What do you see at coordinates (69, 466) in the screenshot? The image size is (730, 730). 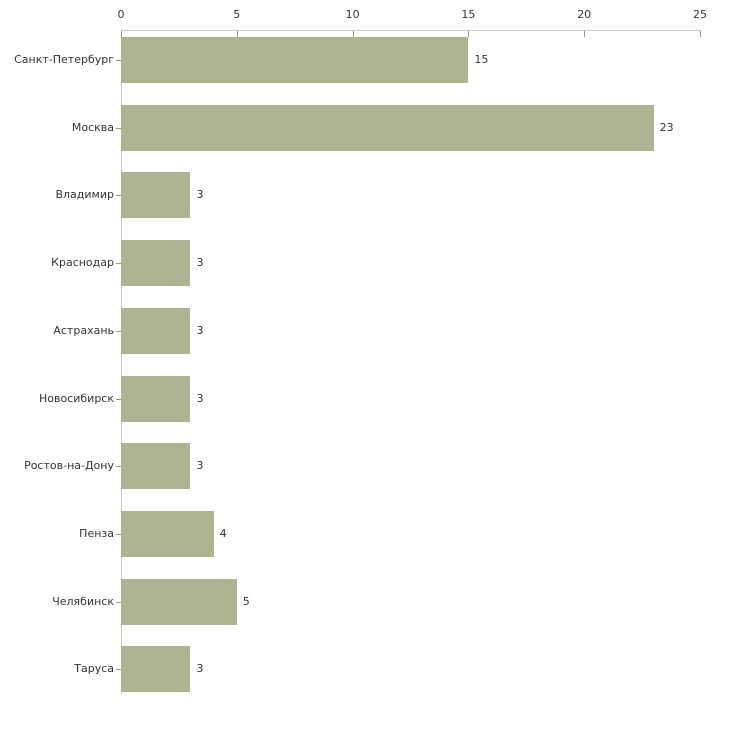 I see `y-axis-category-label: Ростов-на-Дону` at bounding box center [69, 466].